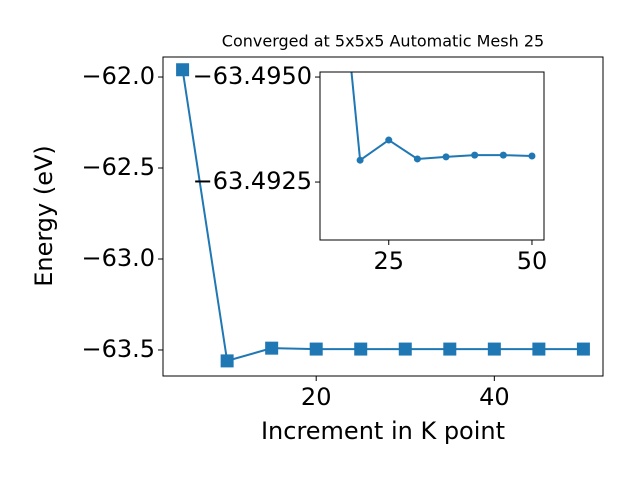  I want to click on y-tick-label: −63.4950, so click(252, 76).